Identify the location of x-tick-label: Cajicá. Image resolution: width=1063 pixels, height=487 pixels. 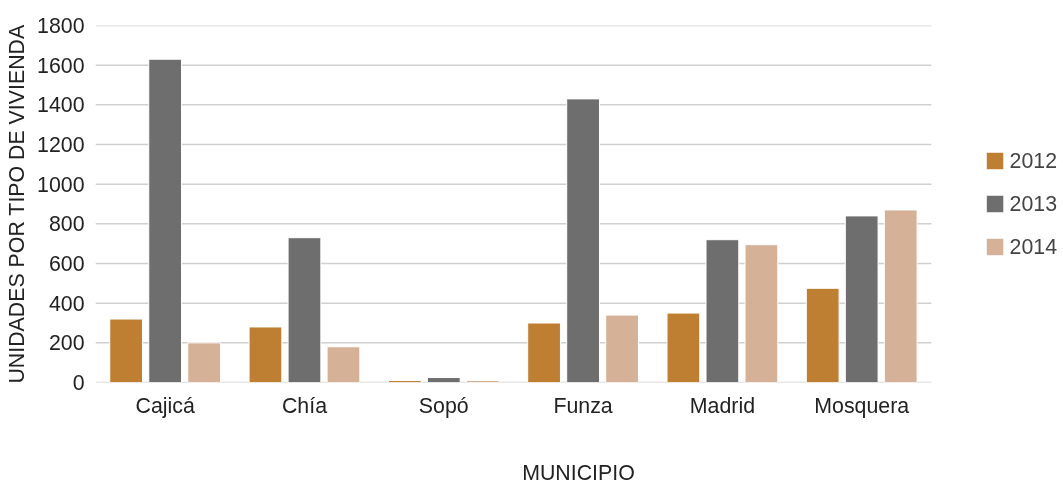
(165, 405).